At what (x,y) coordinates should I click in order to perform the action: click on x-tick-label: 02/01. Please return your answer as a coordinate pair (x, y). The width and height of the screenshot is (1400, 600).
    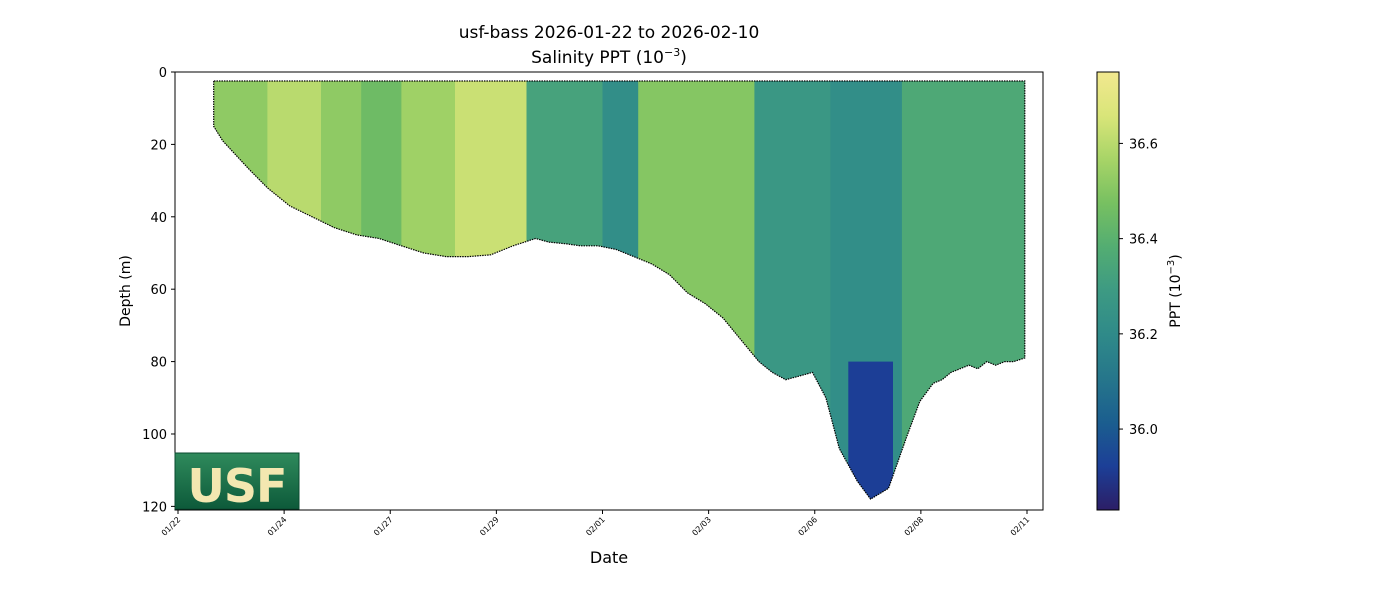
    Looking at the image, I should click on (595, 526).